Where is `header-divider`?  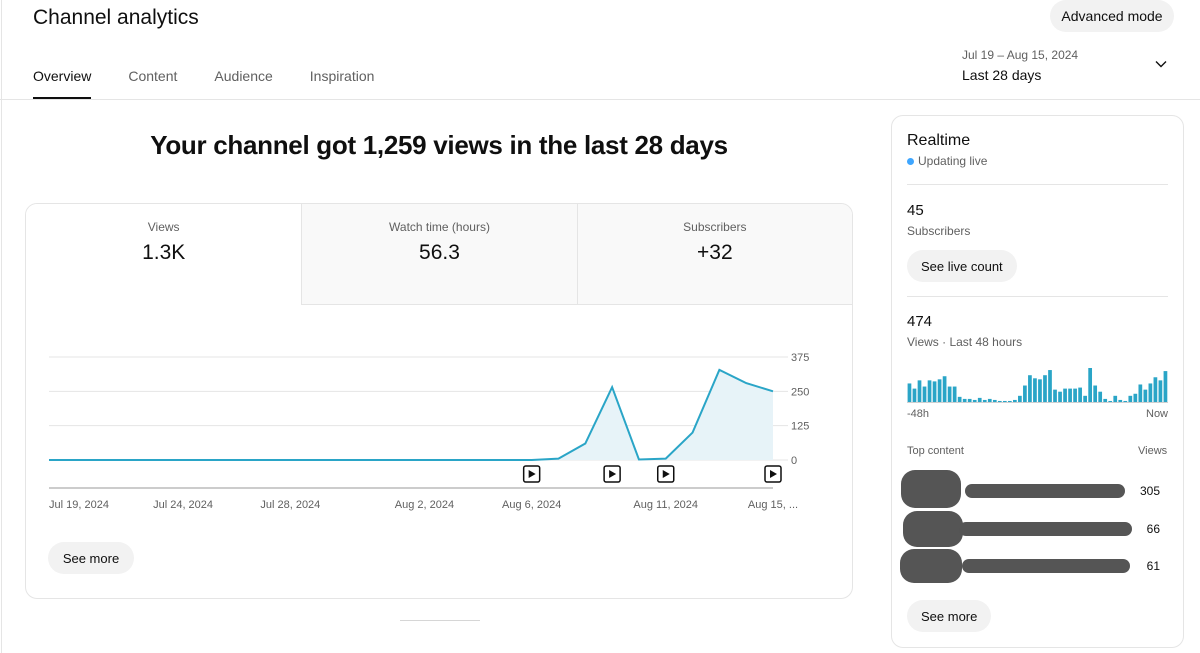
header-divider is located at coordinates (600, 99).